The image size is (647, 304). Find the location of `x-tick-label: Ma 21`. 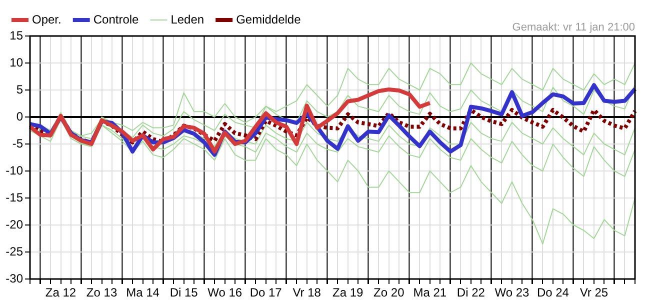

x-tick-label: Ma 21 is located at coordinates (430, 293).